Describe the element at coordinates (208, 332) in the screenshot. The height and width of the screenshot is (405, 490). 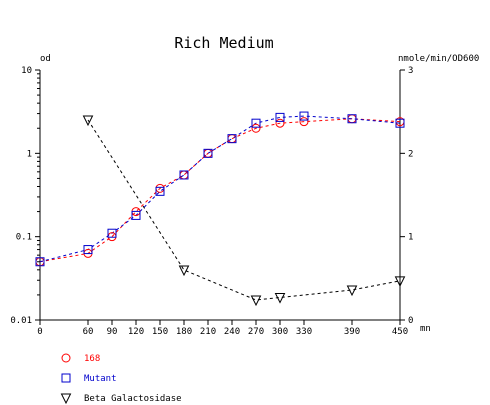
I see `x-tick-label: 210` at that location.